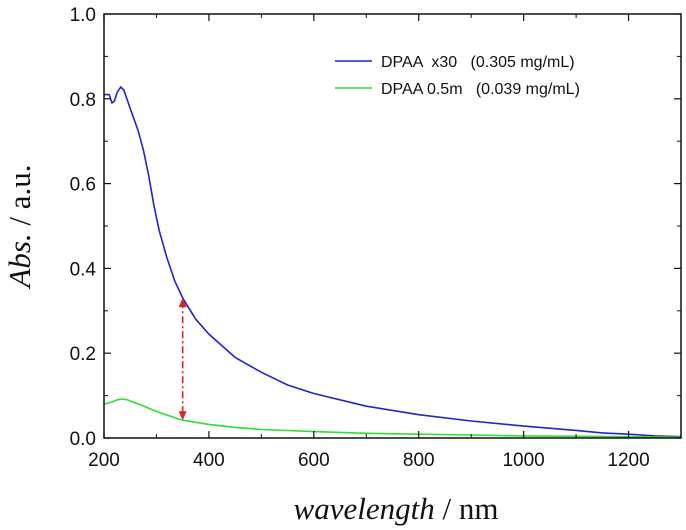 Image resolution: width=686 pixels, height=530 pixels. Describe the element at coordinates (104, 460) in the screenshot. I see `x-tick-label-200: 200` at that location.